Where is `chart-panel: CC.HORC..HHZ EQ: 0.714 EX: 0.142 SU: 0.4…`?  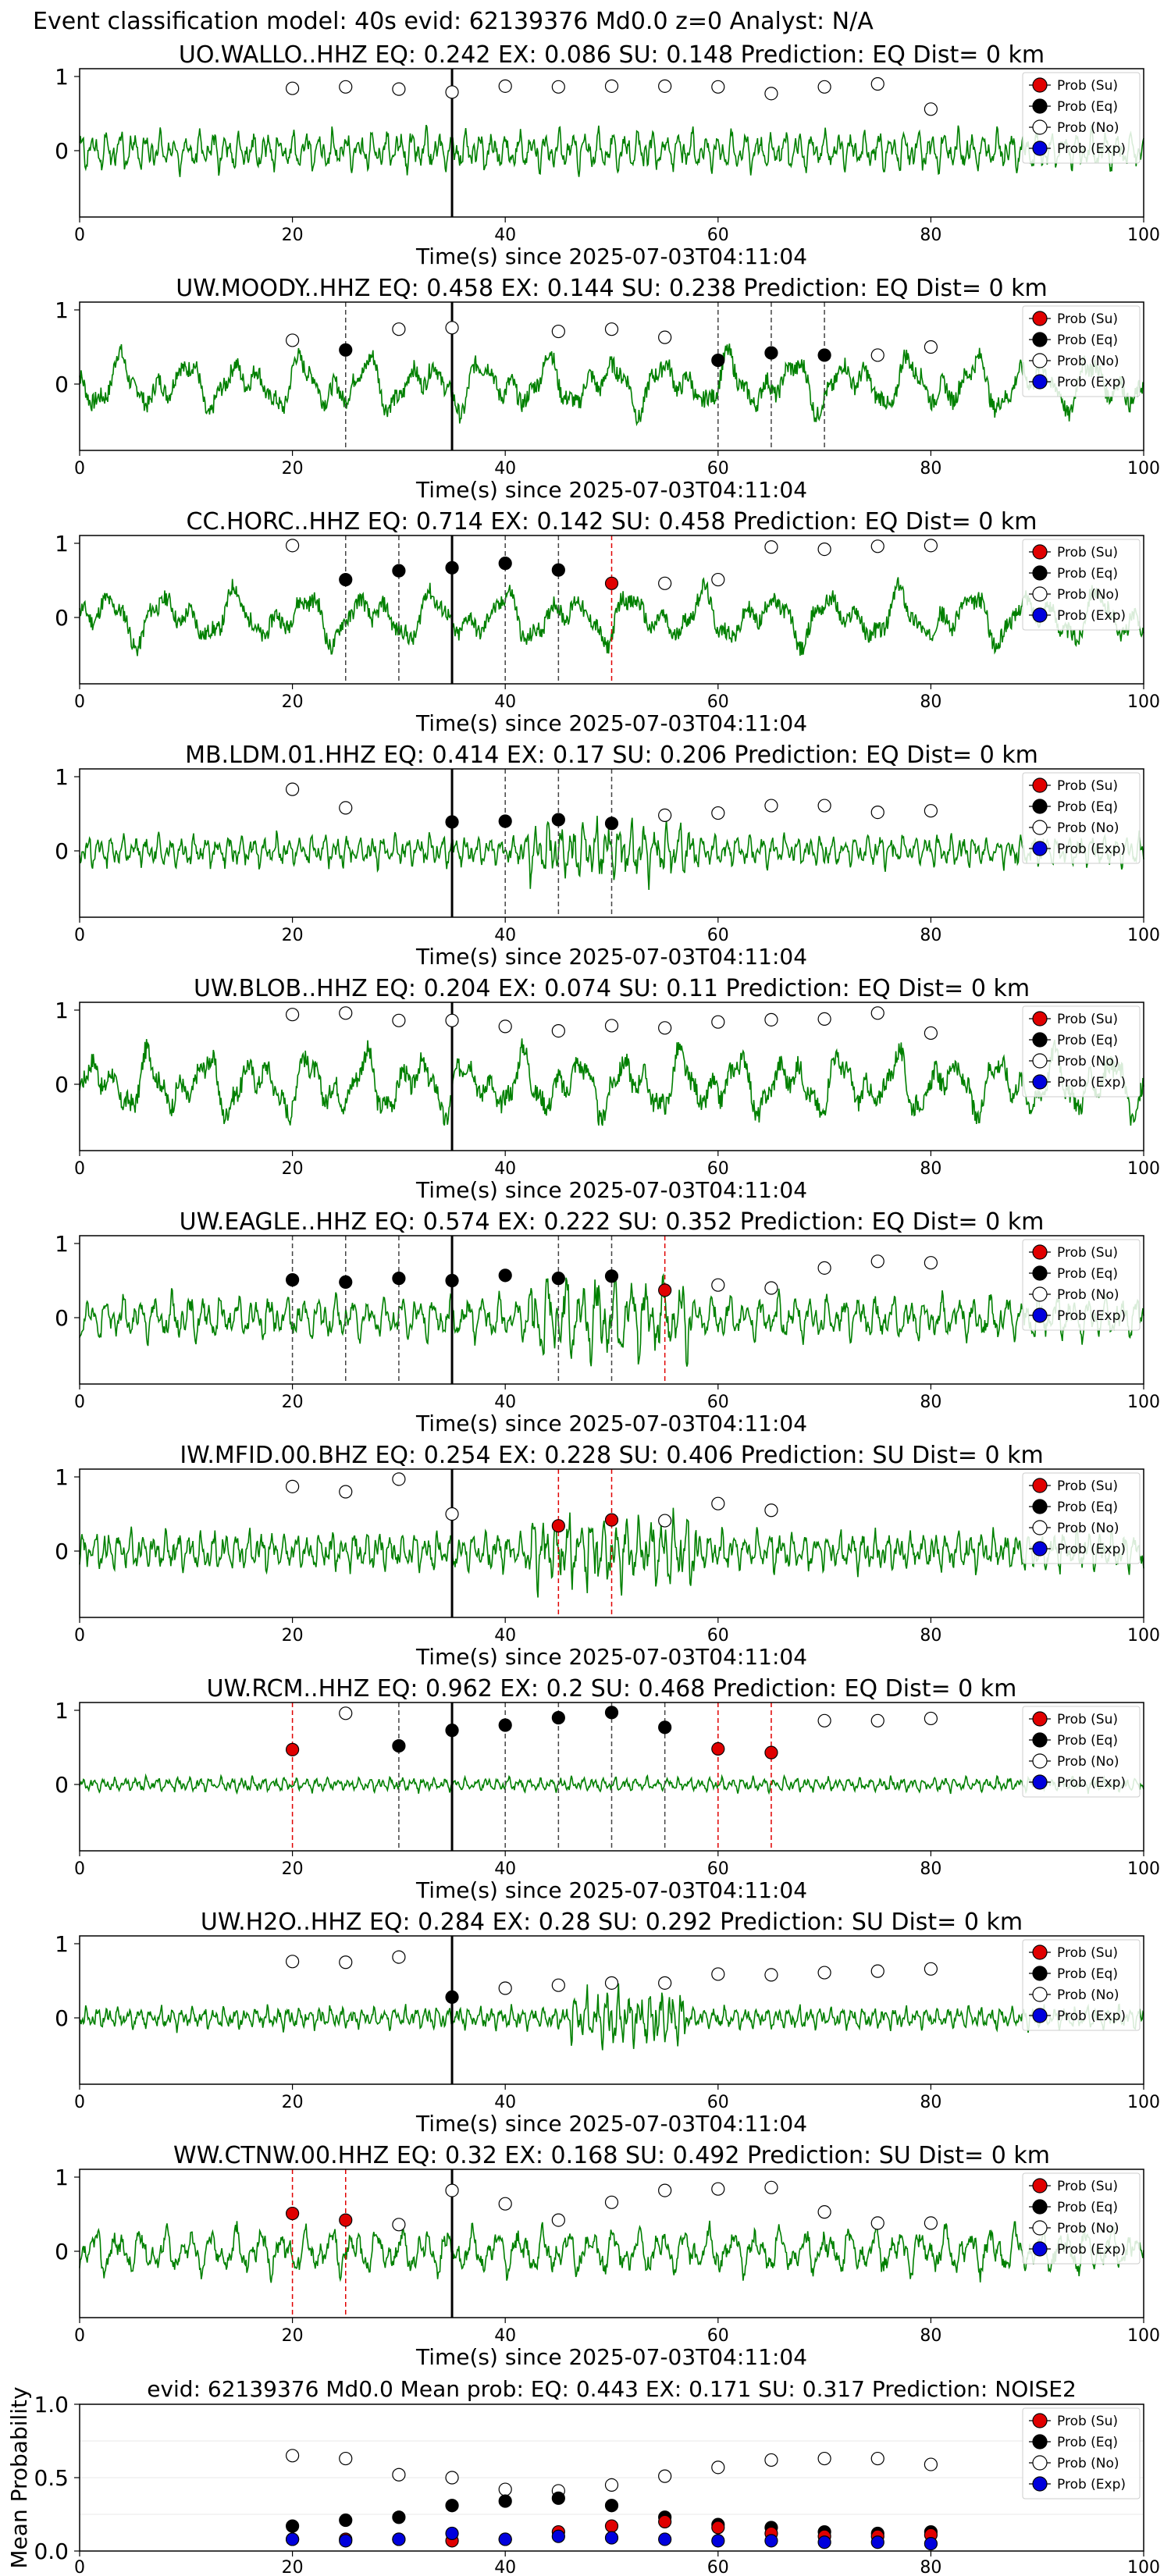 chart-panel: CC.HORC..HHZ EQ: 0.714 EX: 0.142 SU: 0.4… is located at coordinates (607, 622).